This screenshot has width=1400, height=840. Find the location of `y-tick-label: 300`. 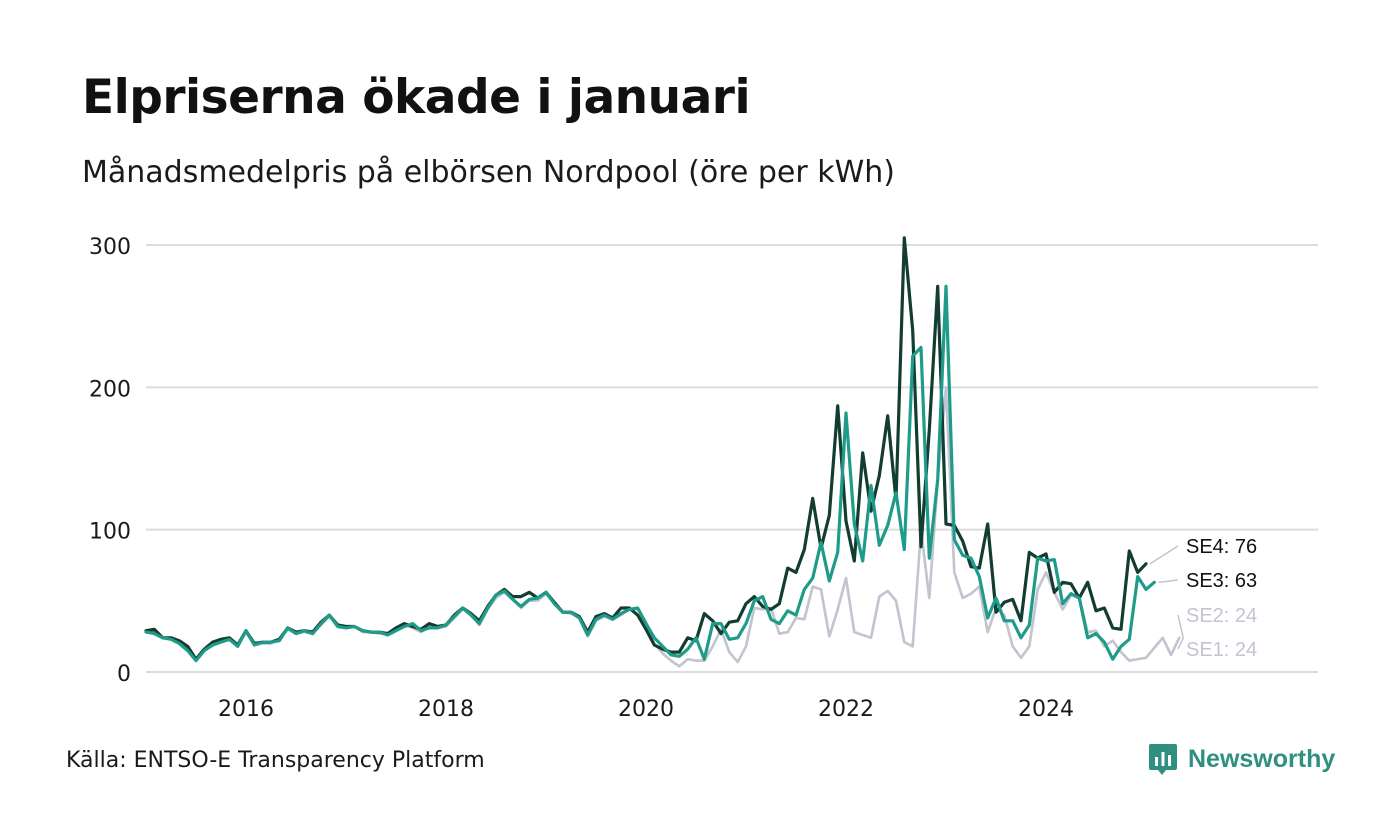

y-tick-label: 300 is located at coordinates (110, 247).